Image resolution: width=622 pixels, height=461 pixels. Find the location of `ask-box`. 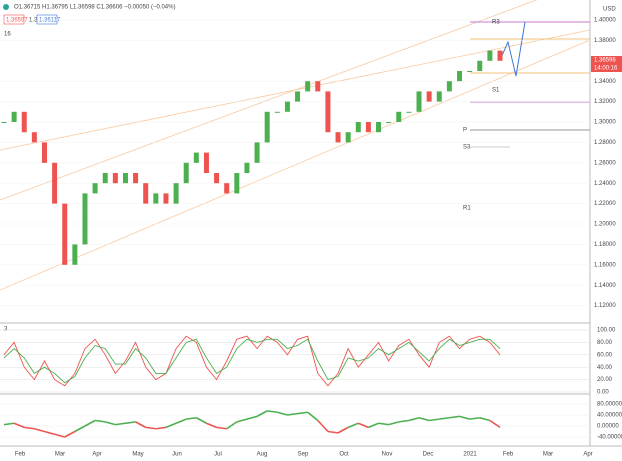

ask-box is located at coordinates (47, 19).